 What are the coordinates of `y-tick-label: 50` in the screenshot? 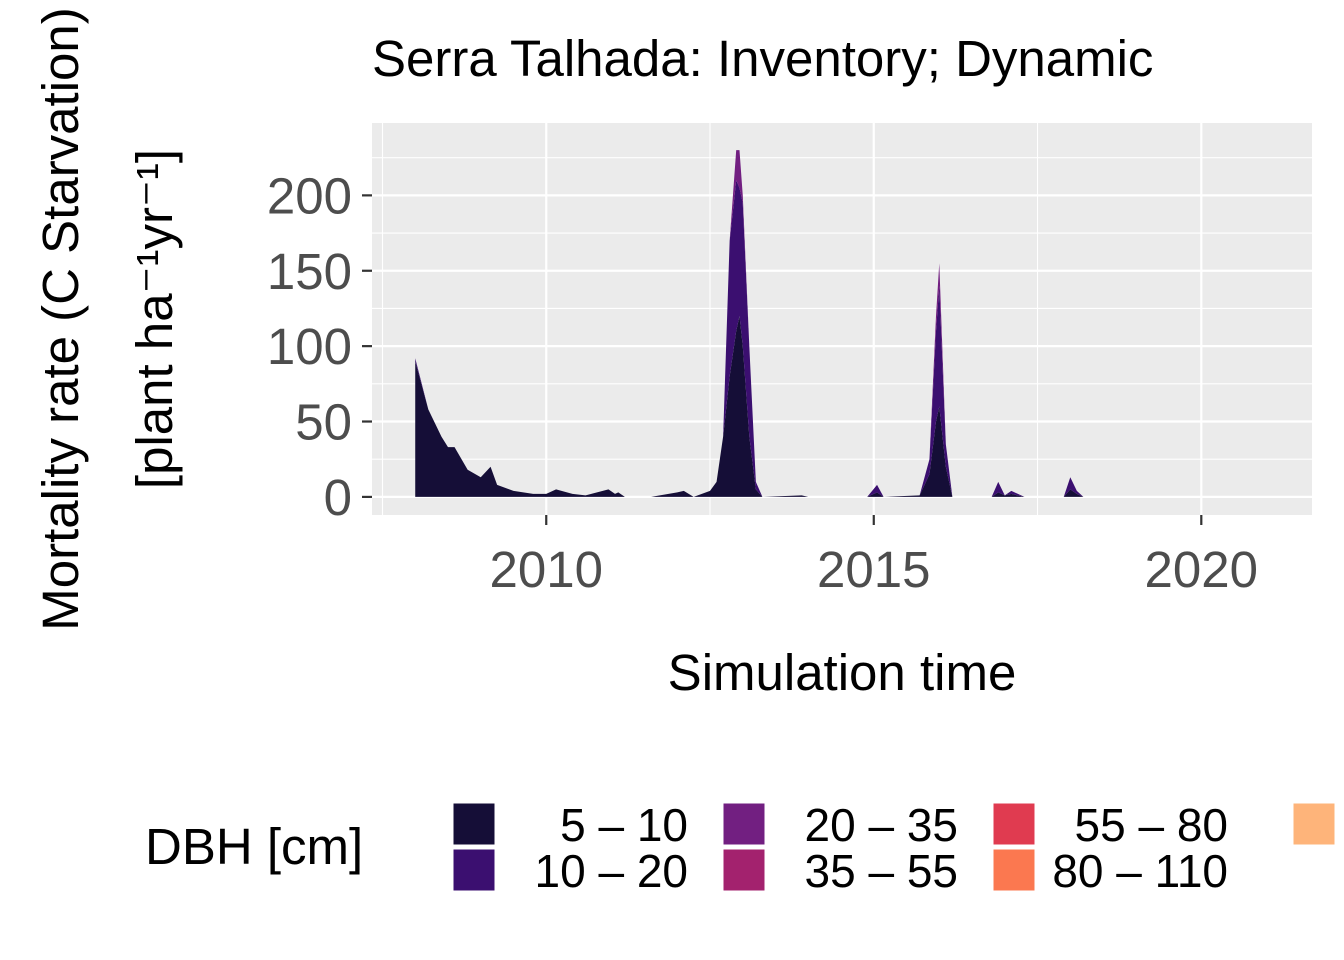 It's located at (323, 422).